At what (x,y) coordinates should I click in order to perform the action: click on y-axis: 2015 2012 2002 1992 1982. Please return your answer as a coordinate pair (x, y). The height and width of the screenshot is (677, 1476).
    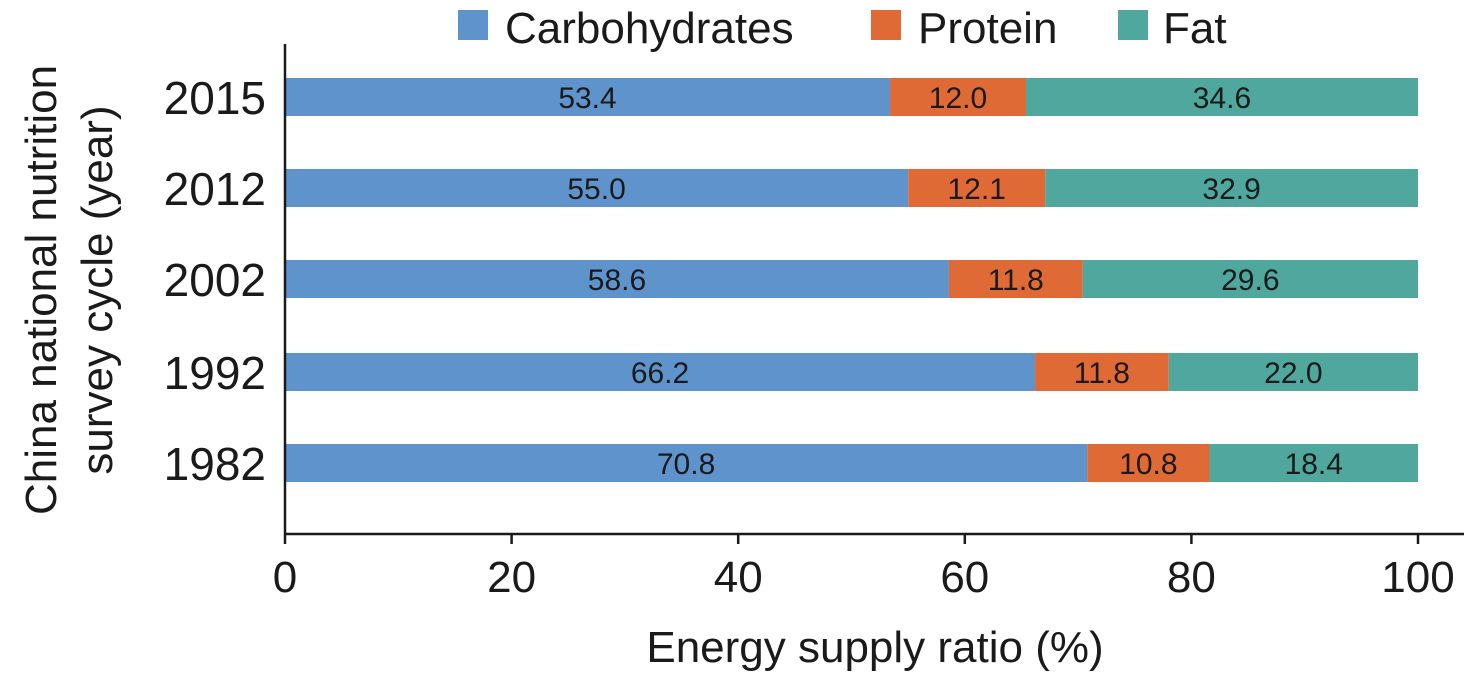
    Looking at the image, I should click on (225, 289).